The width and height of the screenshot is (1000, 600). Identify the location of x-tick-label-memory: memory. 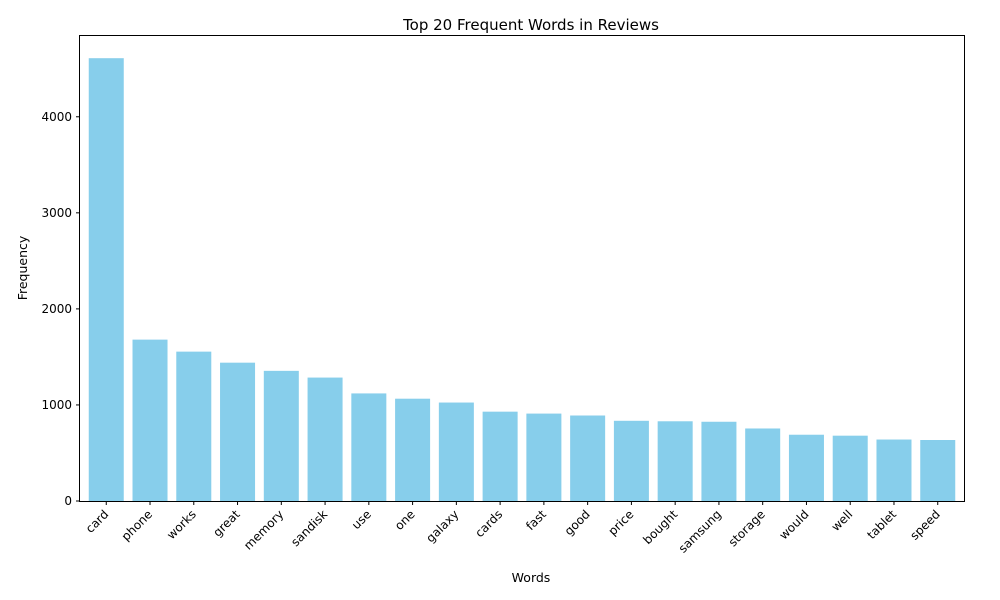
(263, 529).